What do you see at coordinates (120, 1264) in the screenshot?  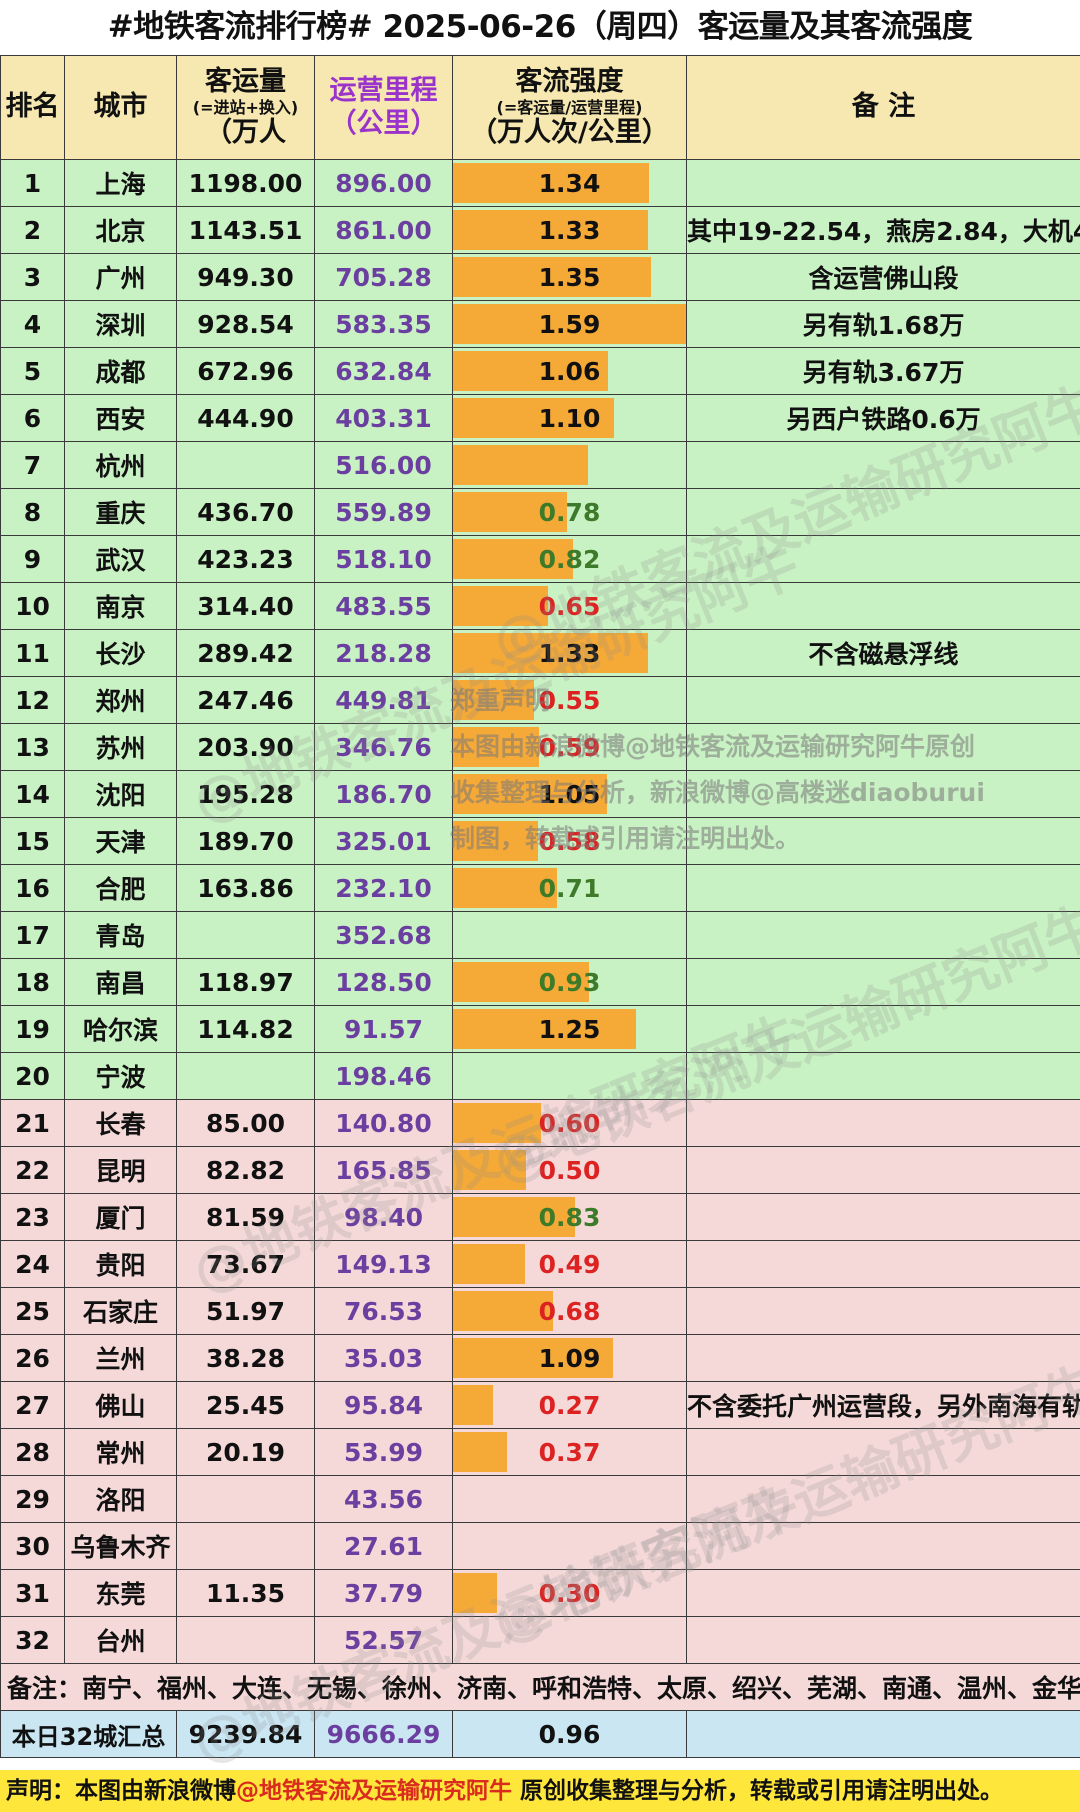 I see `city-cell: 贵阳` at bounding box center [120, 1264].